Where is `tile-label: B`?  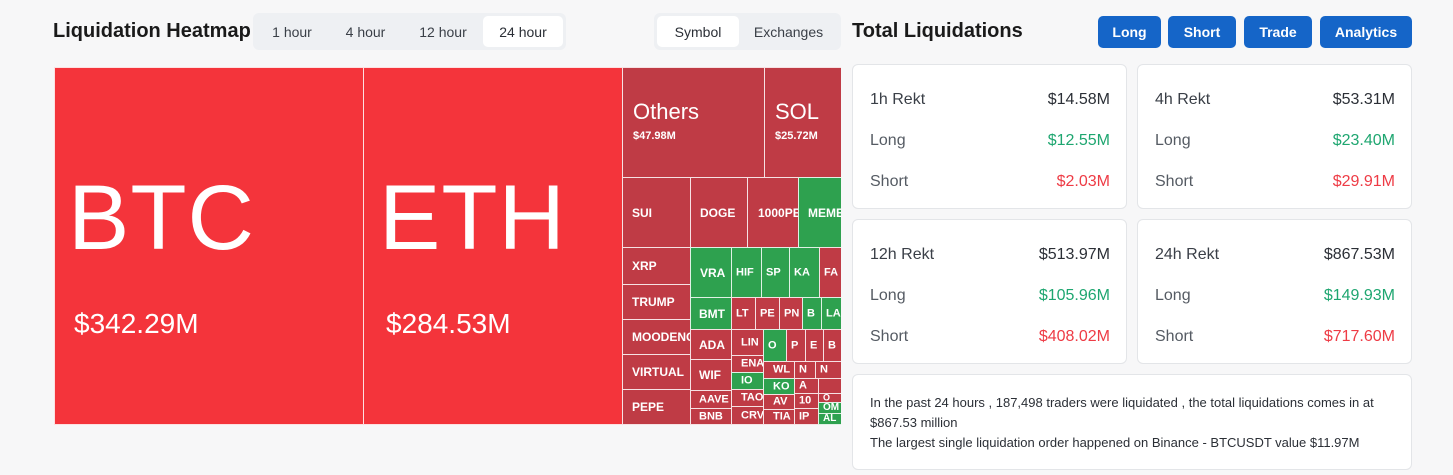 tile-label: B is located at coordinates (811, 313).